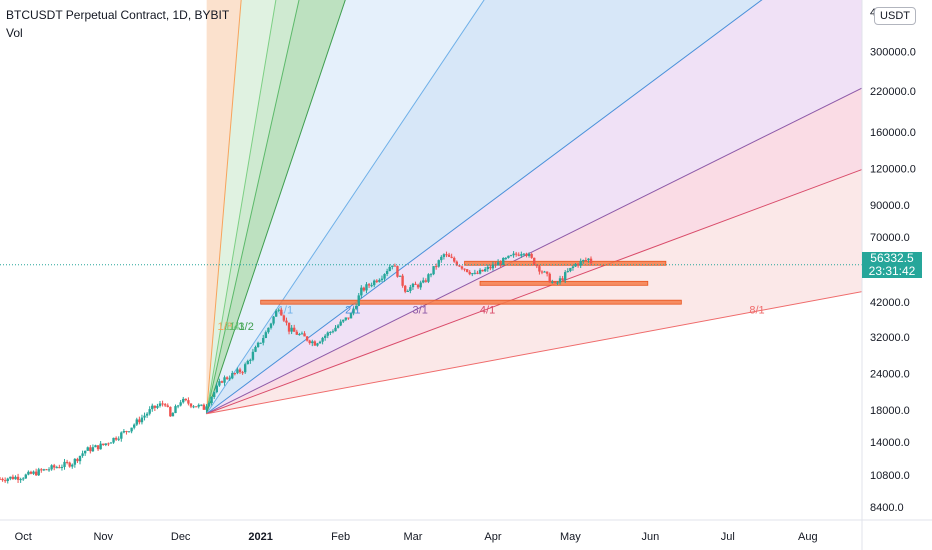  Describe the element at coordinates (892, 270) in the screenshot. I see `bar-countdown: 23:31:42` at that location.